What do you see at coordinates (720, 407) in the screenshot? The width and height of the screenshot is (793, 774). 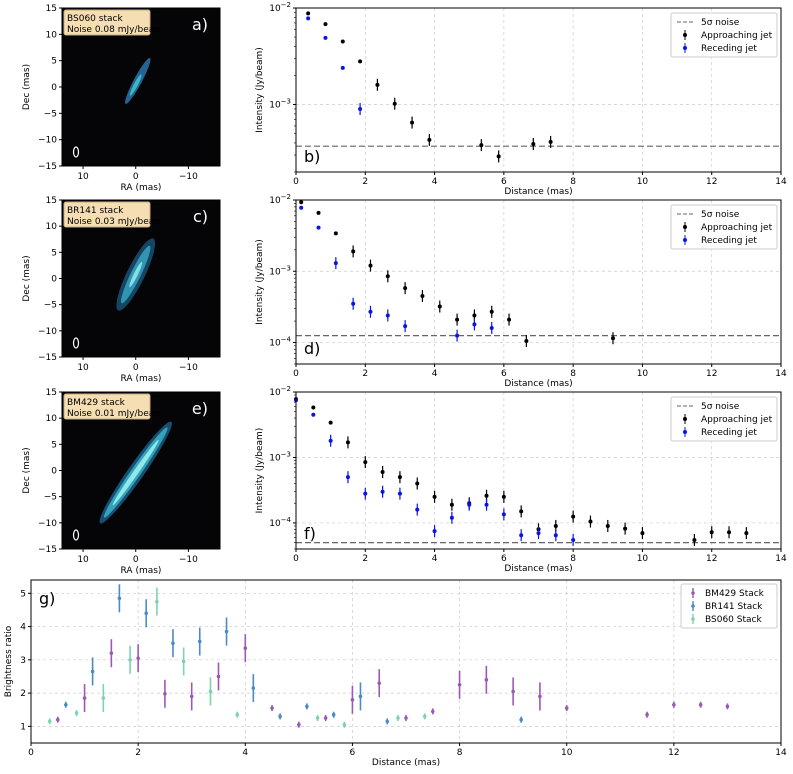 I see `legend-noise: 5σ noise` at bounding box center [720, 407].